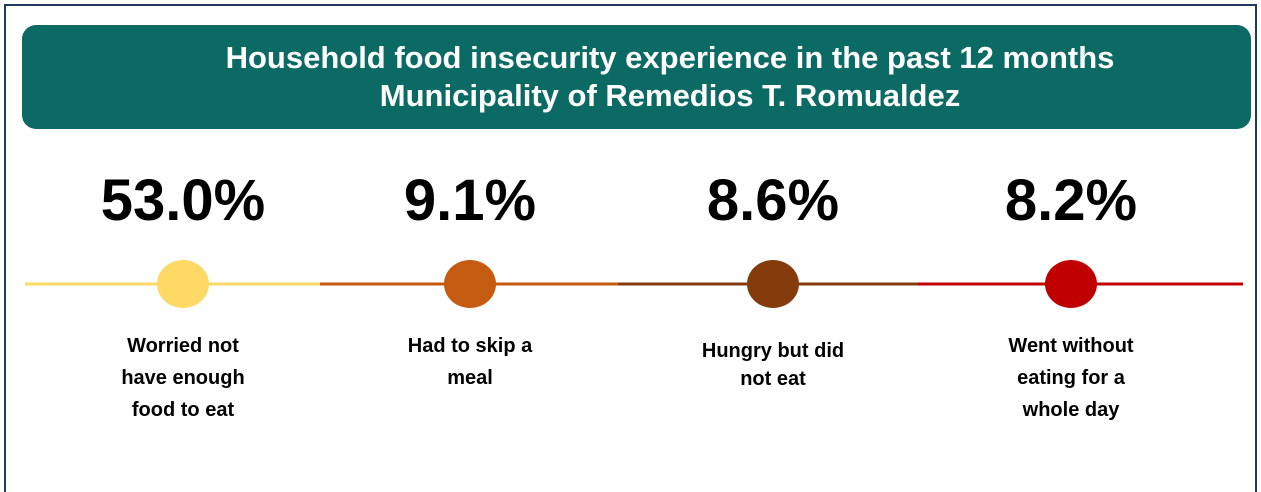 This screenshot has height=492, width=1261. What do you see at coordinates (183, 346) in the screenshot?
I see `item-label: Worried not` at bounding box center [183, 346].